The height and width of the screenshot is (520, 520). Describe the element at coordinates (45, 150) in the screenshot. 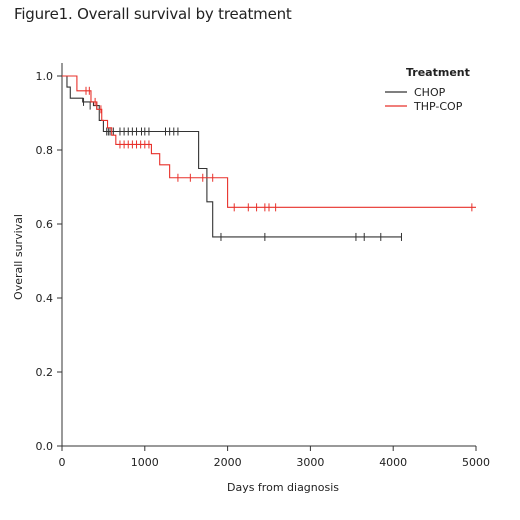

I see `y-tick-label: 0.8` at that location.